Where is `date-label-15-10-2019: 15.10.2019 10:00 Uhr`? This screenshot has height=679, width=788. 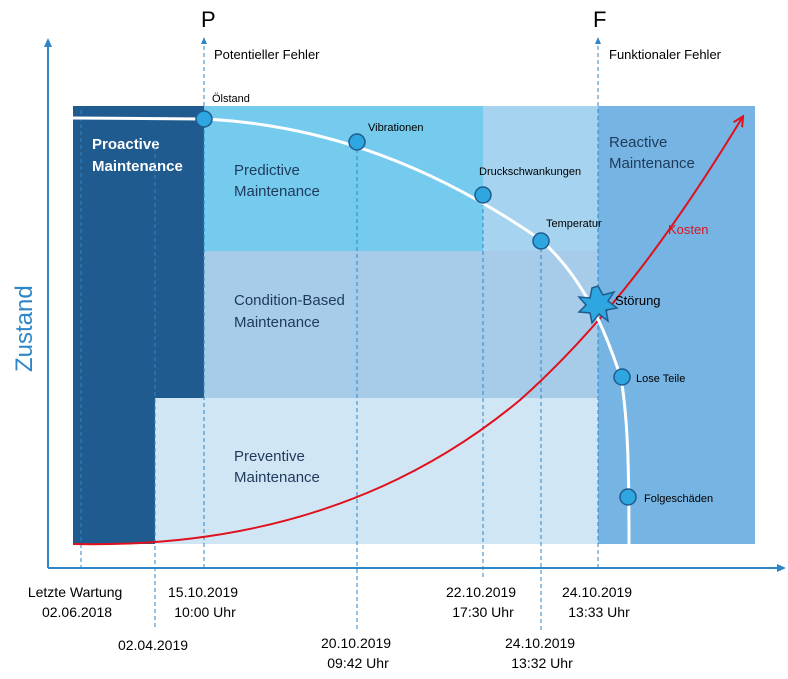
date-label-15-10-2019: 15.10.2019 10:00 Uhr is located at coordinates (205, 602).